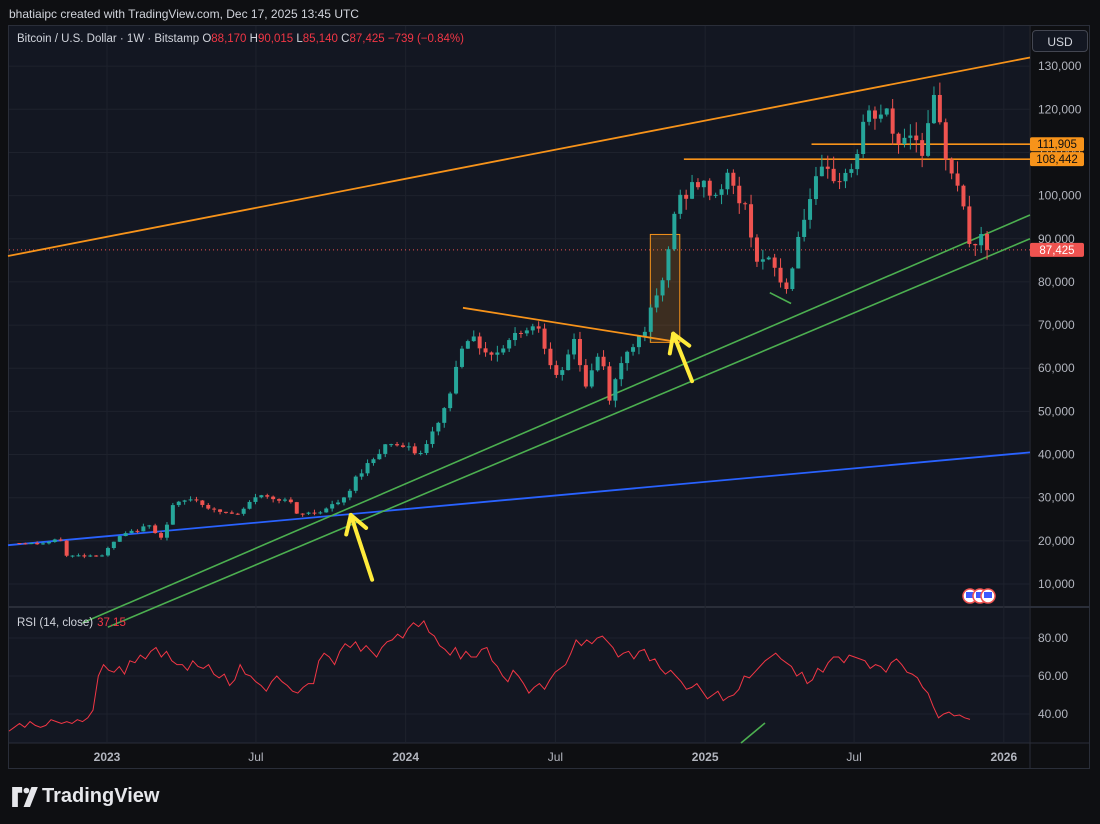 This screenshot has height=824, width=1100. Describe the element at coordinates (1053, 676) in the screenshot. I see `rsi-tick-label: 60.00` at that location.